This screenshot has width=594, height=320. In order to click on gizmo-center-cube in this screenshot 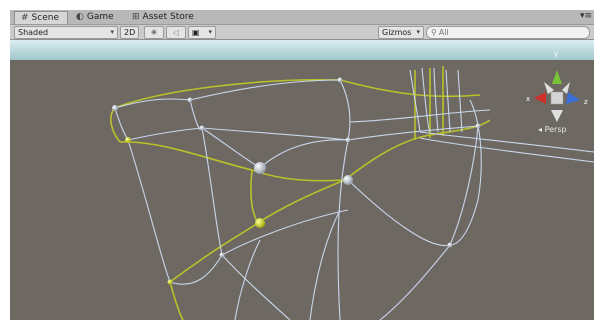, I will do `click(557, 98)`.